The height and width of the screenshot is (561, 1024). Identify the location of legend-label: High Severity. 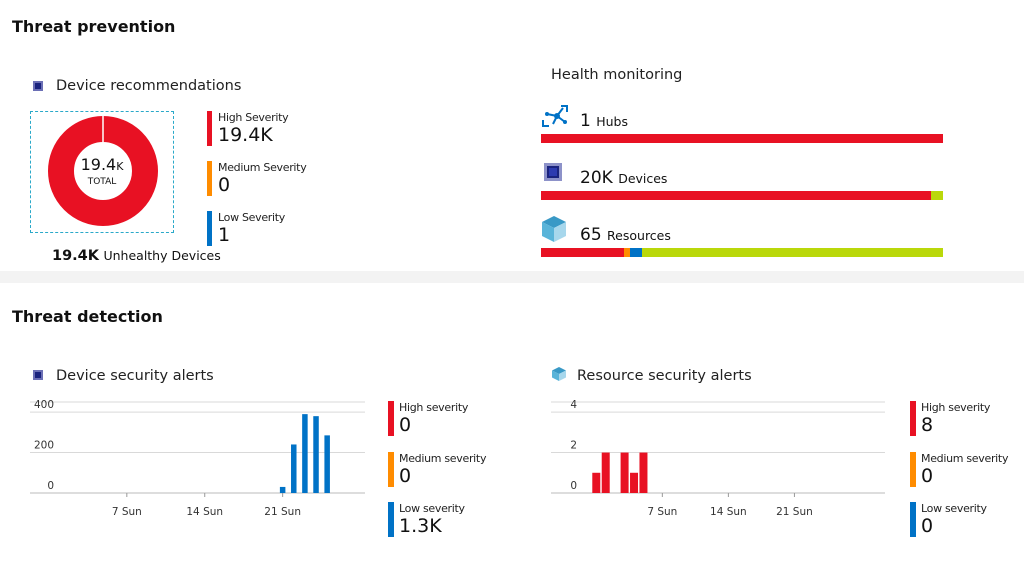
(253, 117).